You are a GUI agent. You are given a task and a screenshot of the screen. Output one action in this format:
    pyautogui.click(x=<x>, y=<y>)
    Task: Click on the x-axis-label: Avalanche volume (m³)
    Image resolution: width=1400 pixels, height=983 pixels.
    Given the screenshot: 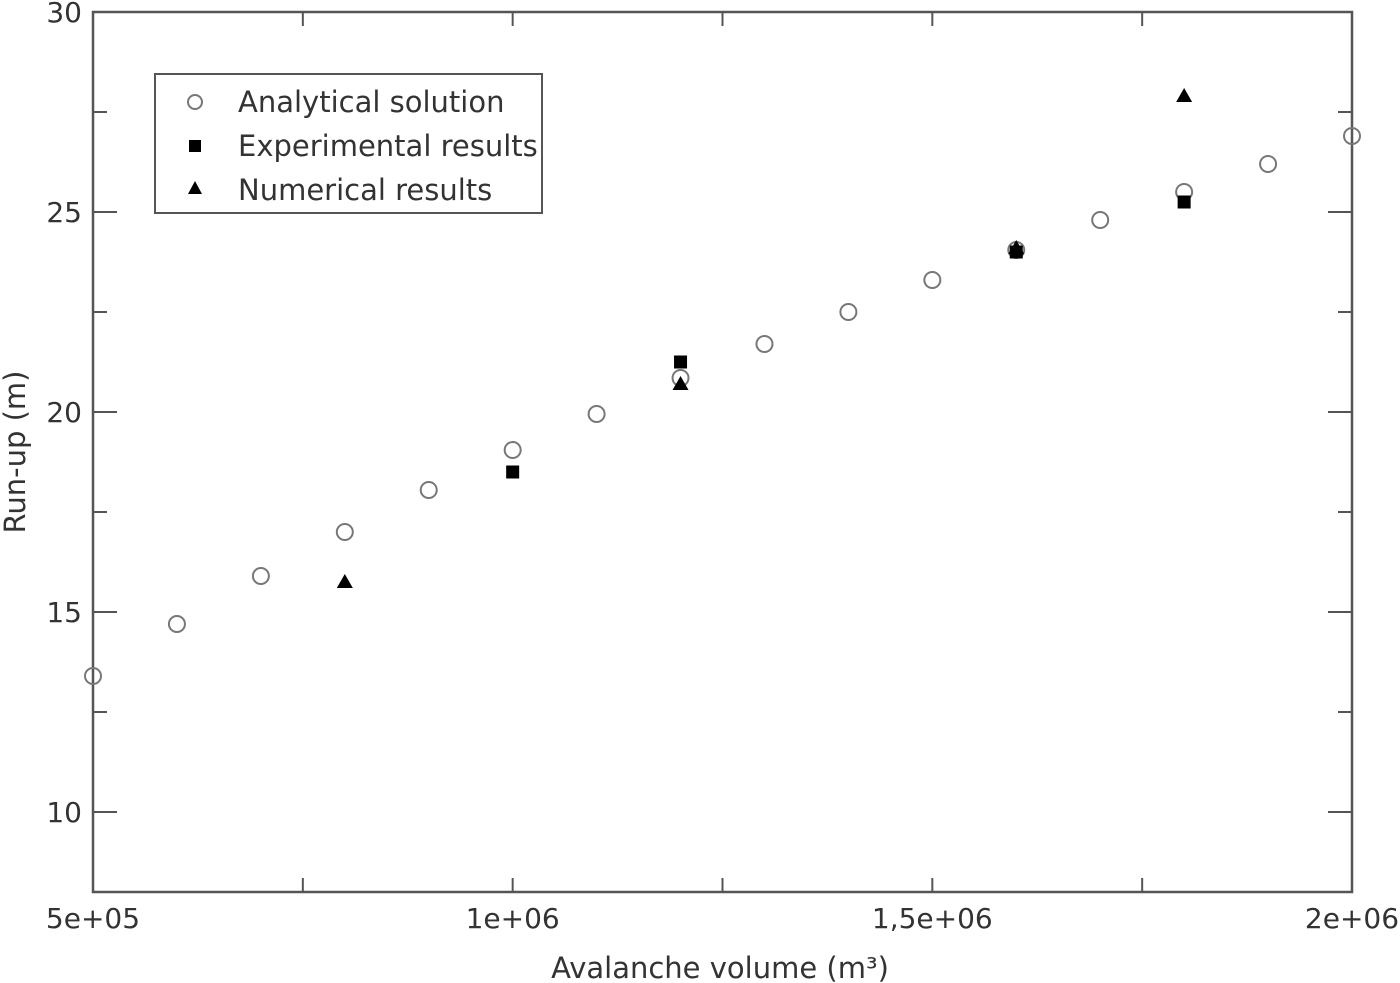 What is the action you would take?
    pyautogui.click(x=720, y=967)
    